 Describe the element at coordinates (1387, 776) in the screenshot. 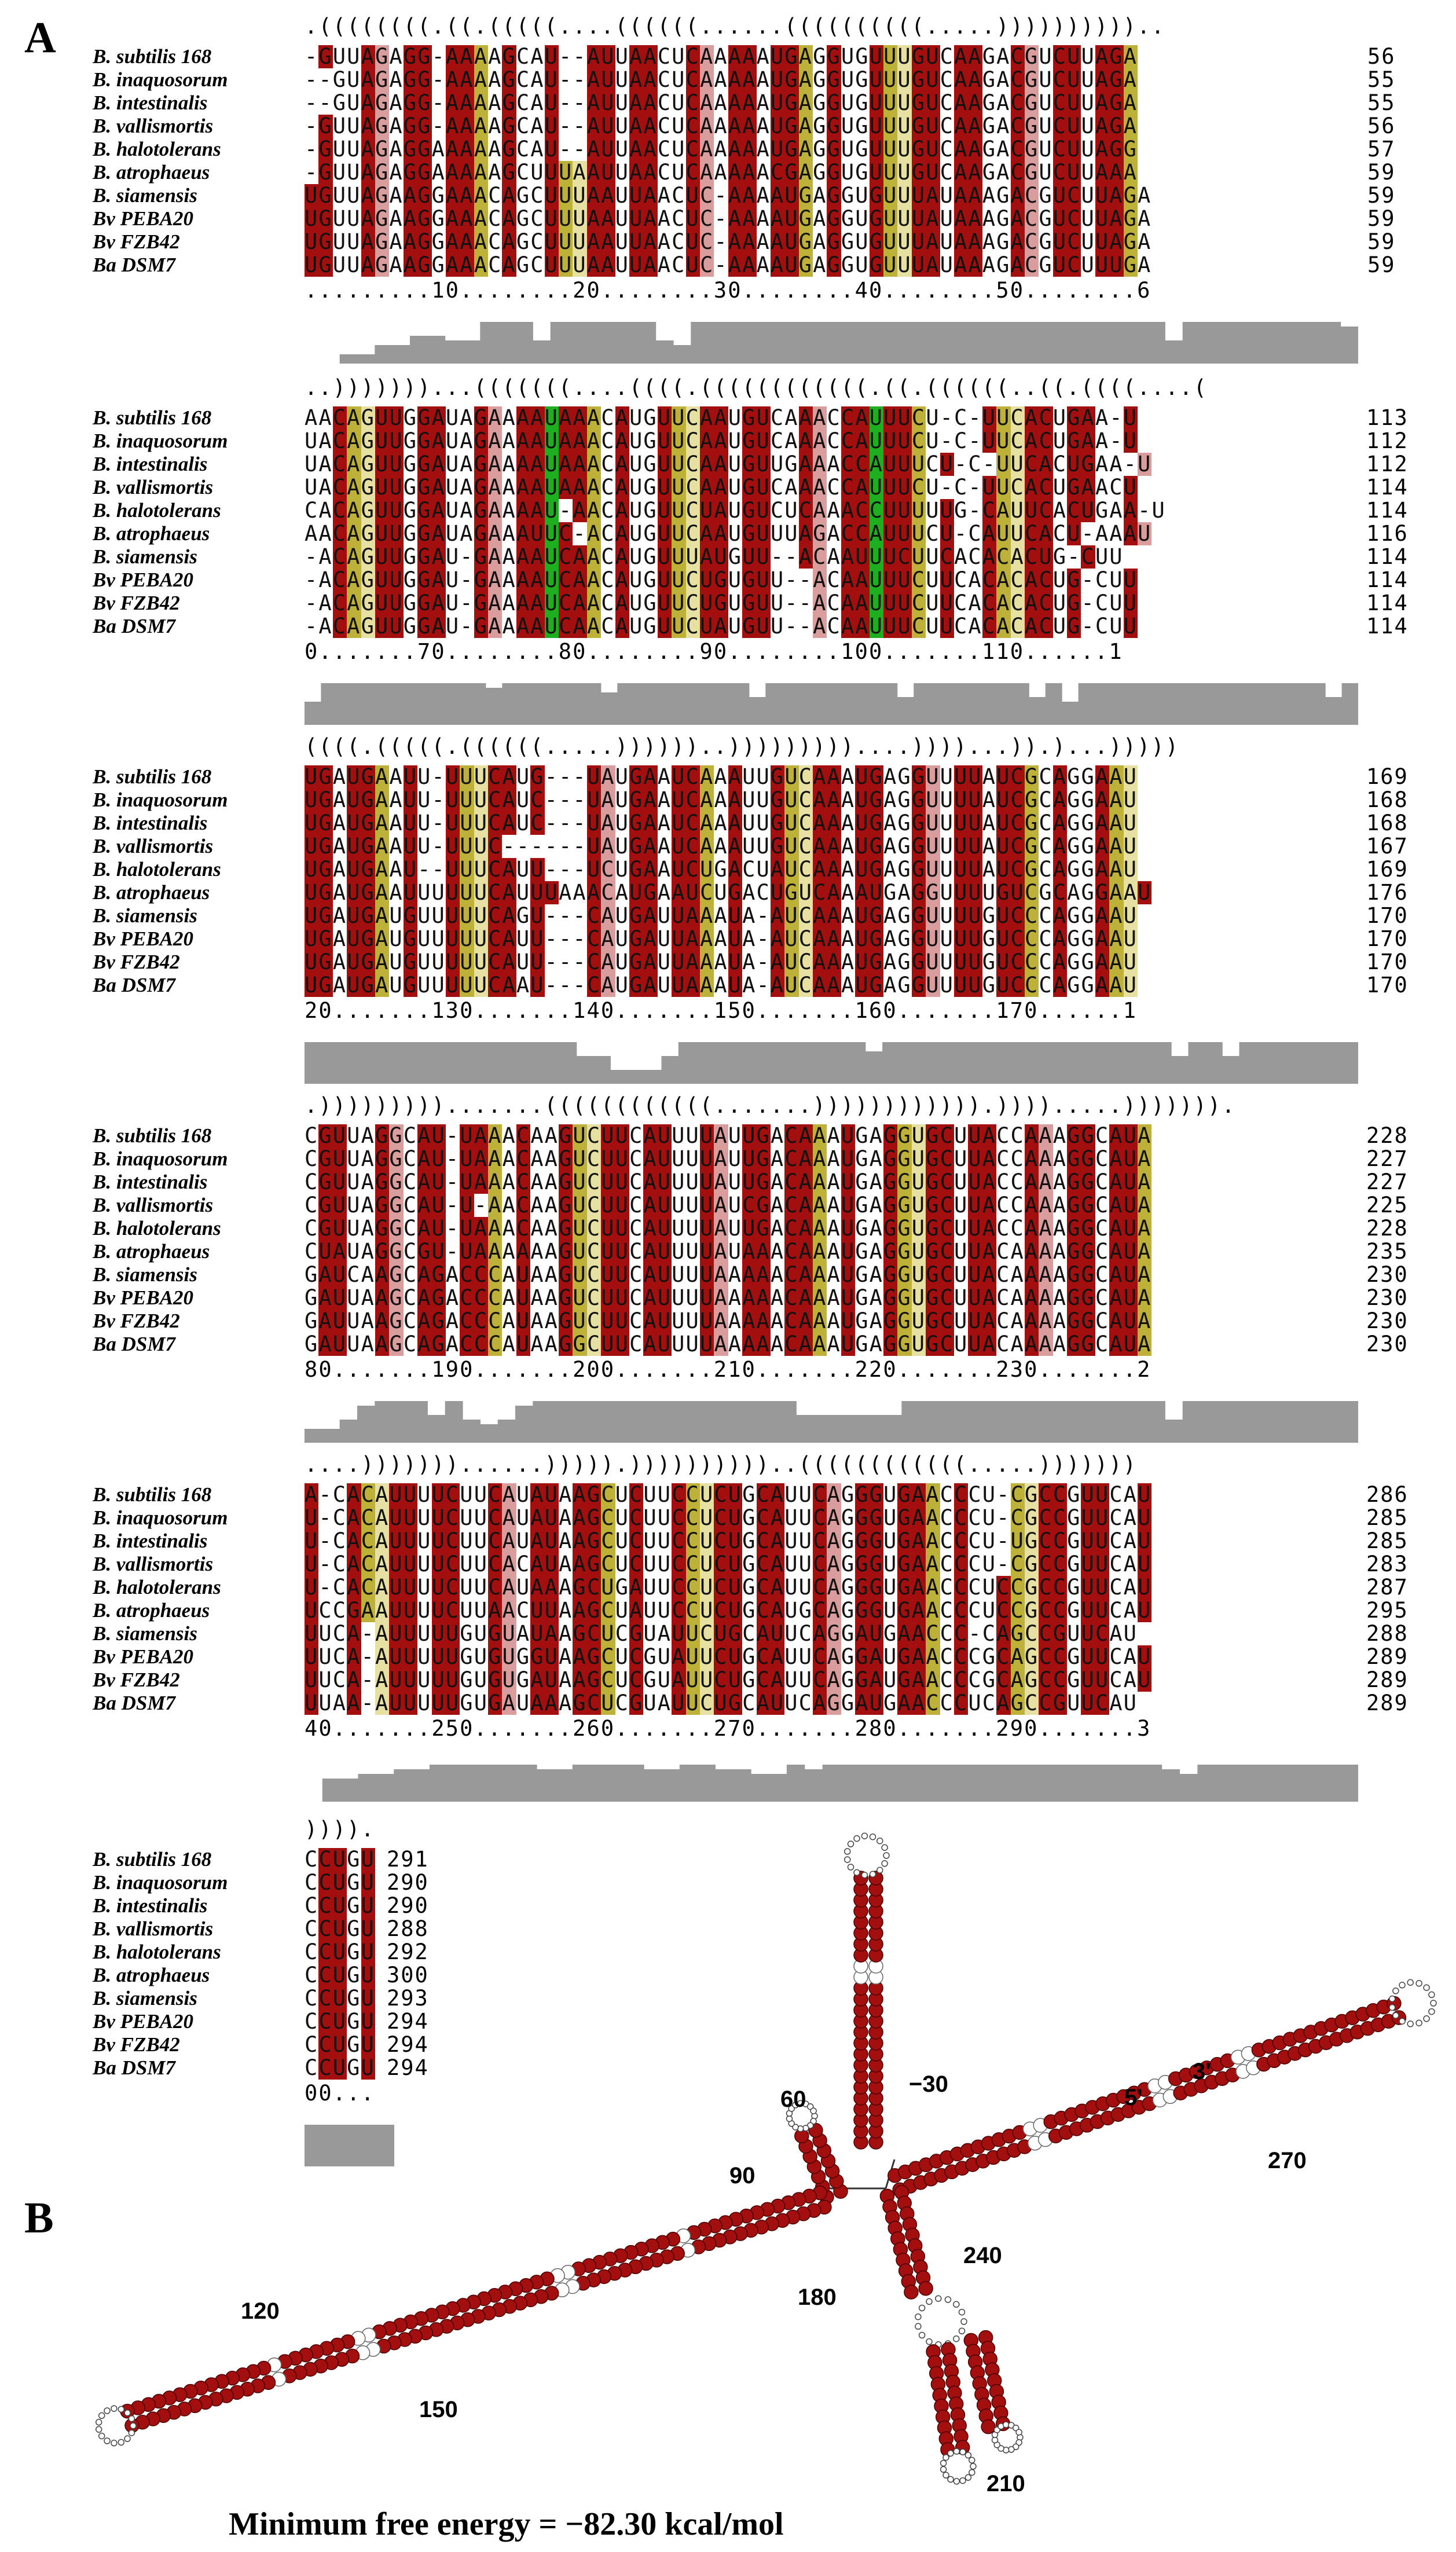

I see `residue-count: 169` at that location.